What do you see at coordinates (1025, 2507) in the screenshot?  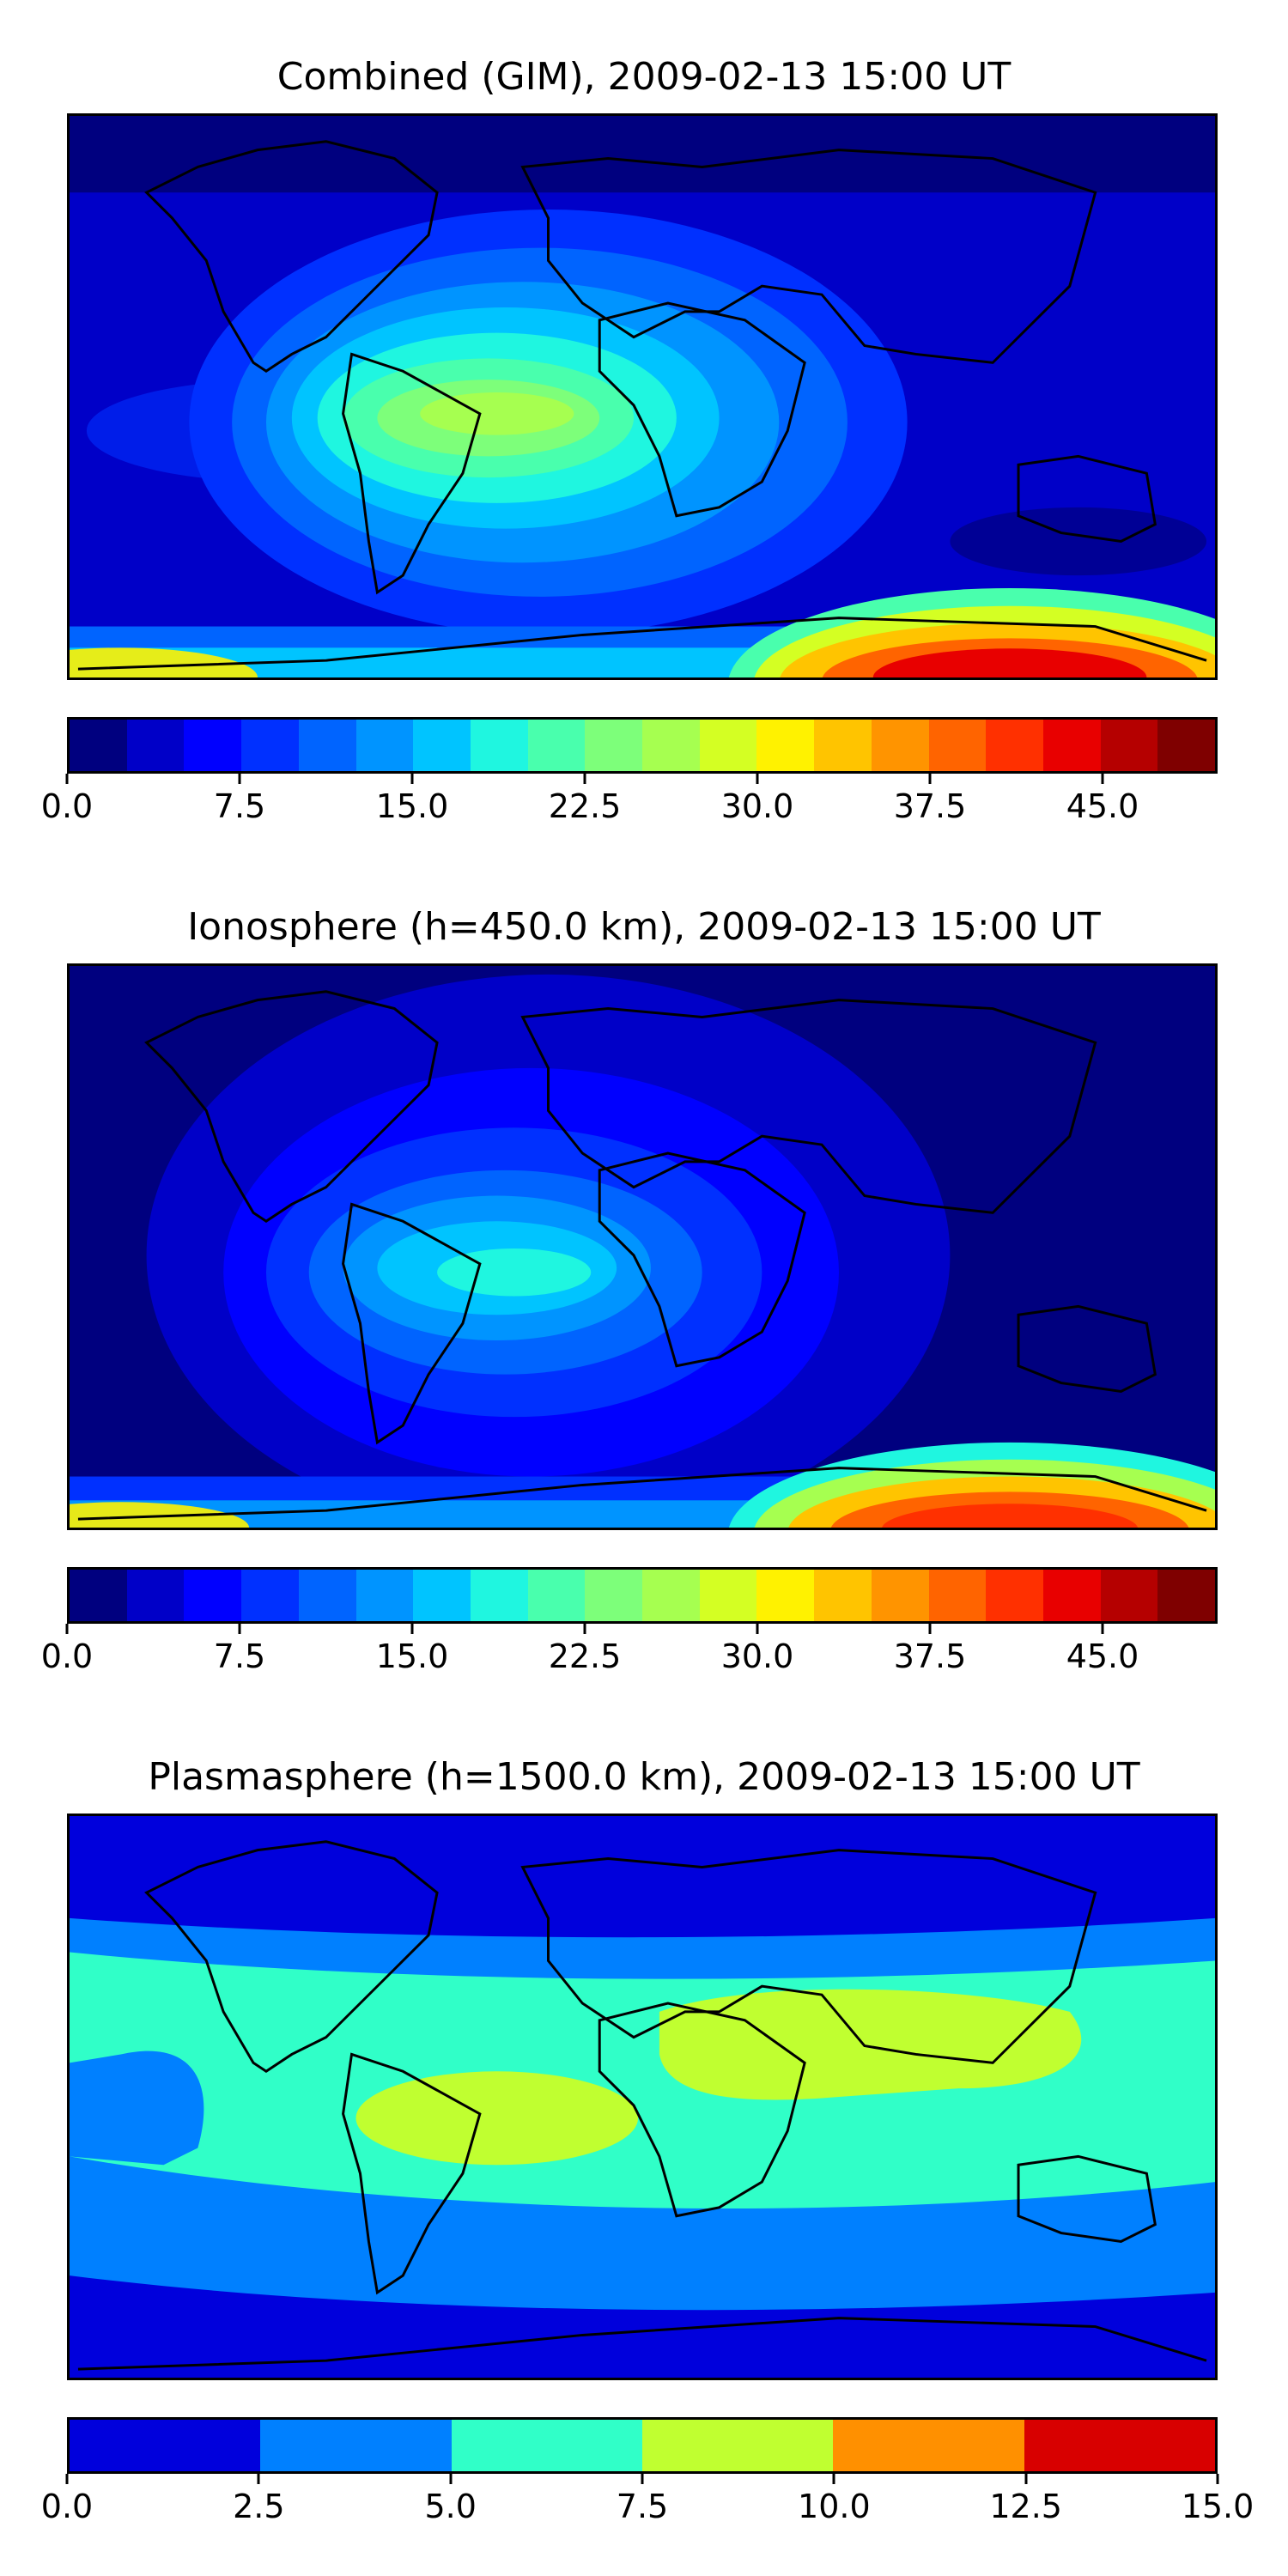 I see `colorbar-tick-label: 12.5` at bounding box center [1025, 2507].